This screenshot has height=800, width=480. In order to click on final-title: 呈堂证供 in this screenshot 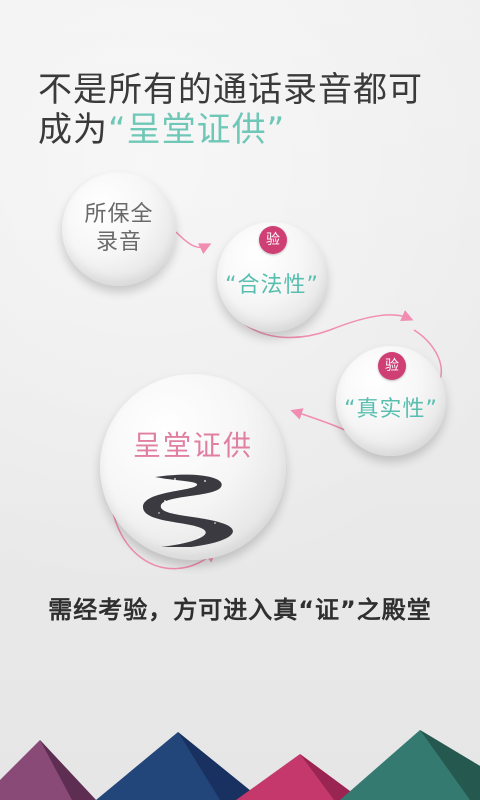, I will do `click(192, 445)`.